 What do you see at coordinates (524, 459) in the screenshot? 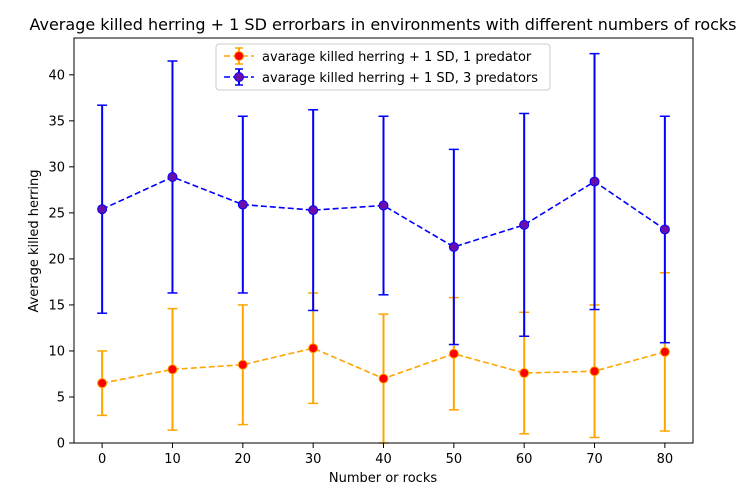
I see `x-tick-label: 60` at bounding box center [524, 459].